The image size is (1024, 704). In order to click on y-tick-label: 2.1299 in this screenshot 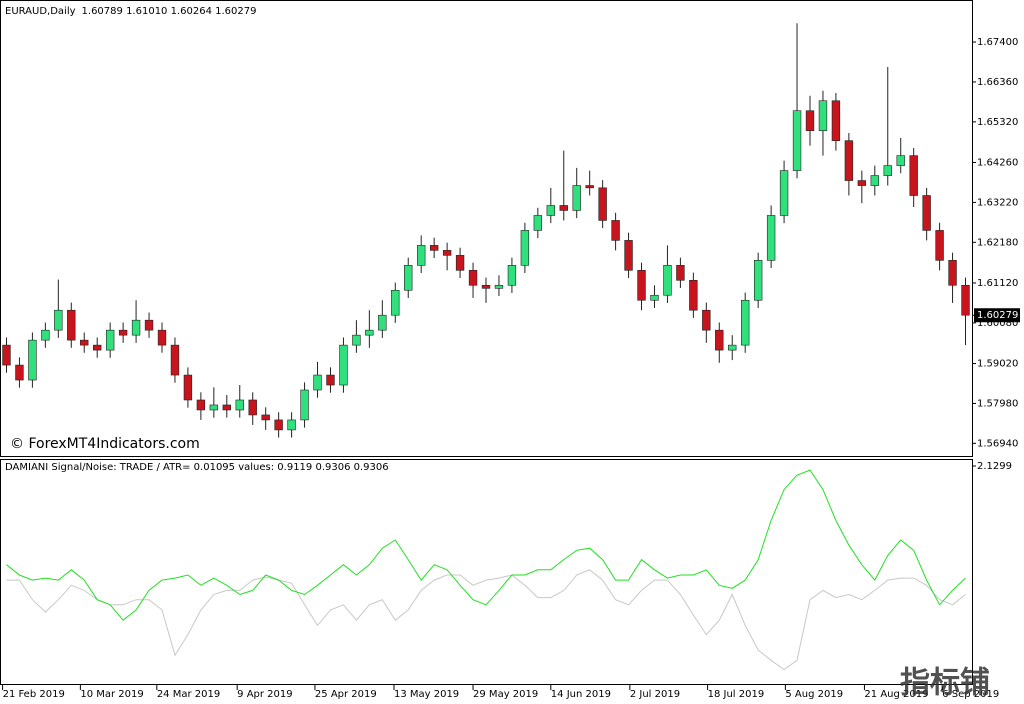, I will do `click(994, 466)`.